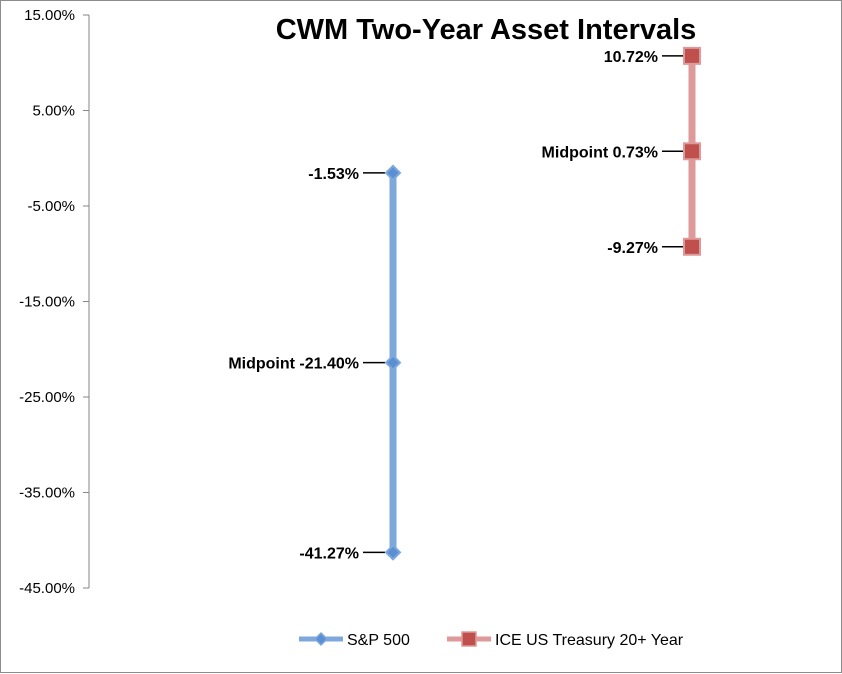  Describe the element at coordinates (600, 152) in the screenshot. I see `data-label: Midpoint 0.73%` at that location.